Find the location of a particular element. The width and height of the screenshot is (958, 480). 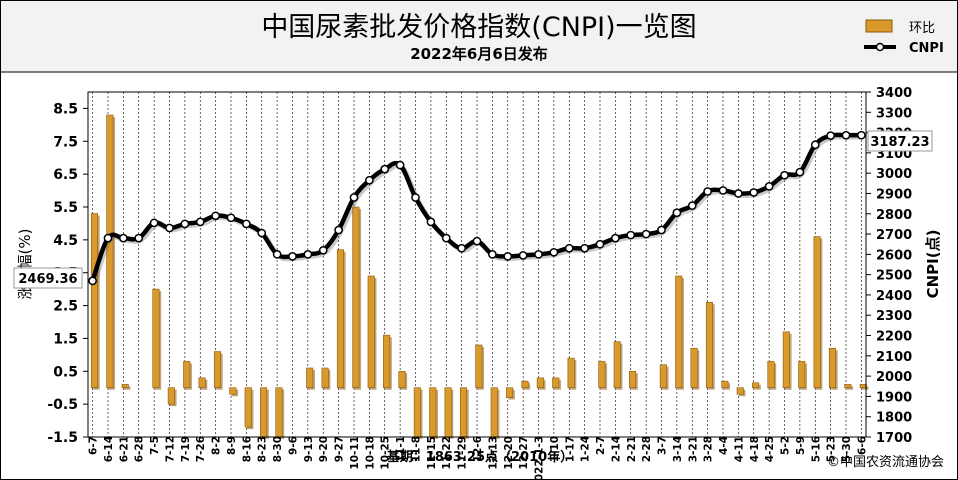

x-tick-label: 9-13 is located at coordinates (309, 449).